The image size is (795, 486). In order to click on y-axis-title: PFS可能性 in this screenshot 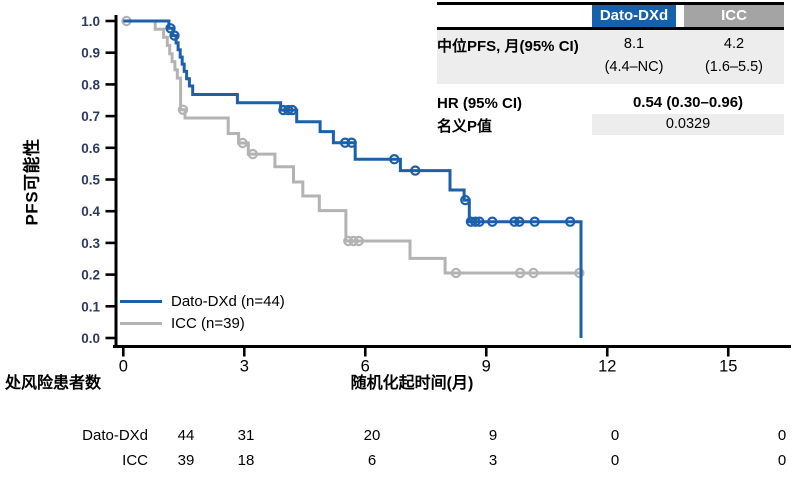, I will do `click(32, 182)`.